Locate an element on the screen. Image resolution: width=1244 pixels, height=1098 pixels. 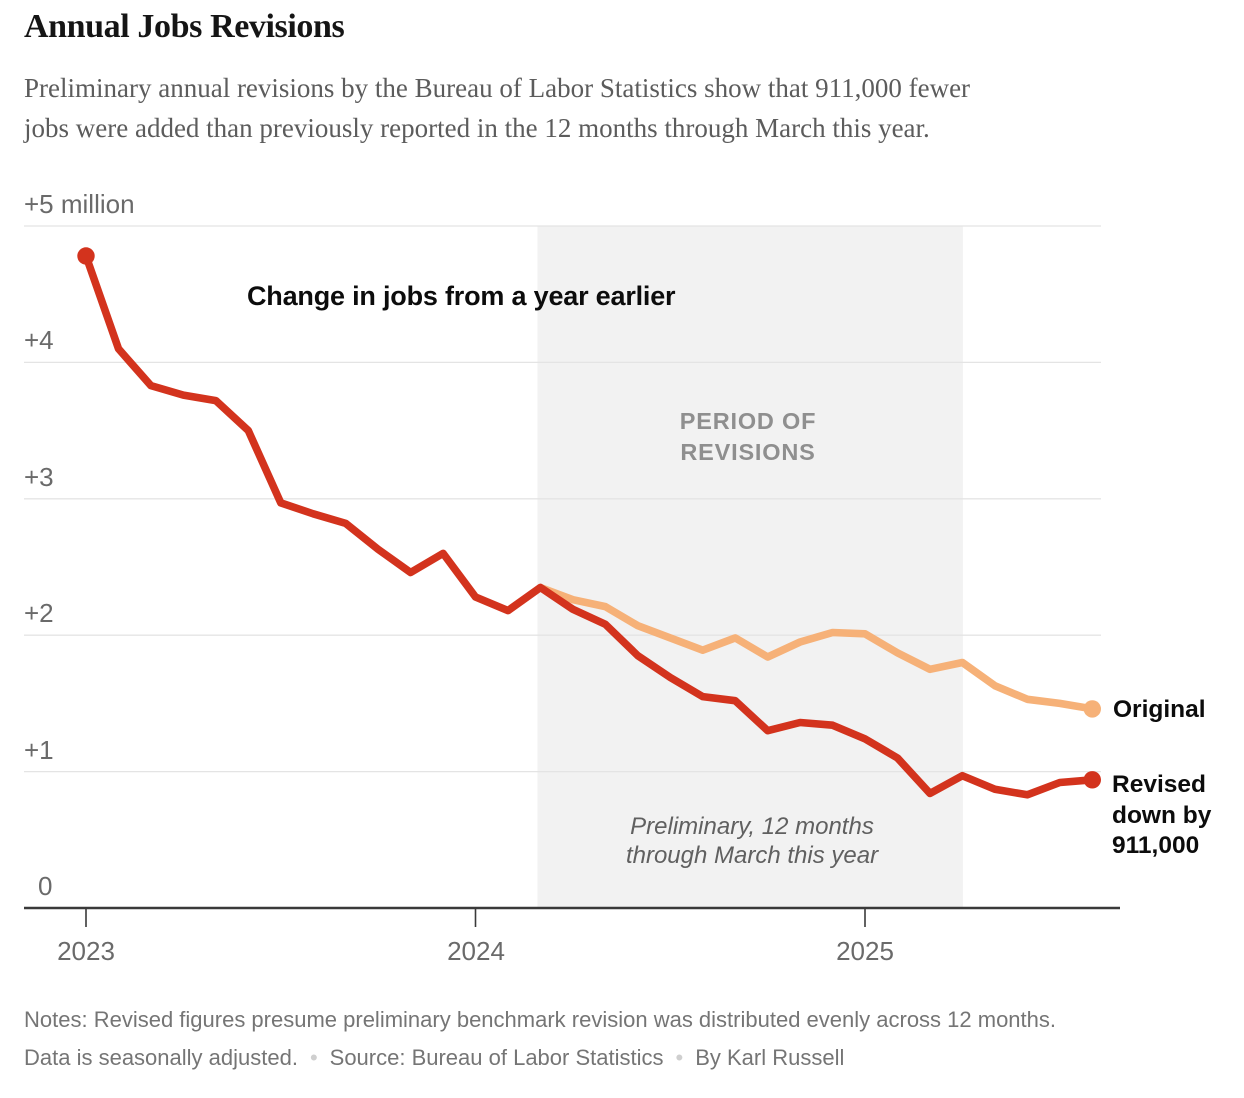
footer-source: Source: Bureau of Labor Statistics is located at coordinates (496, 1057).